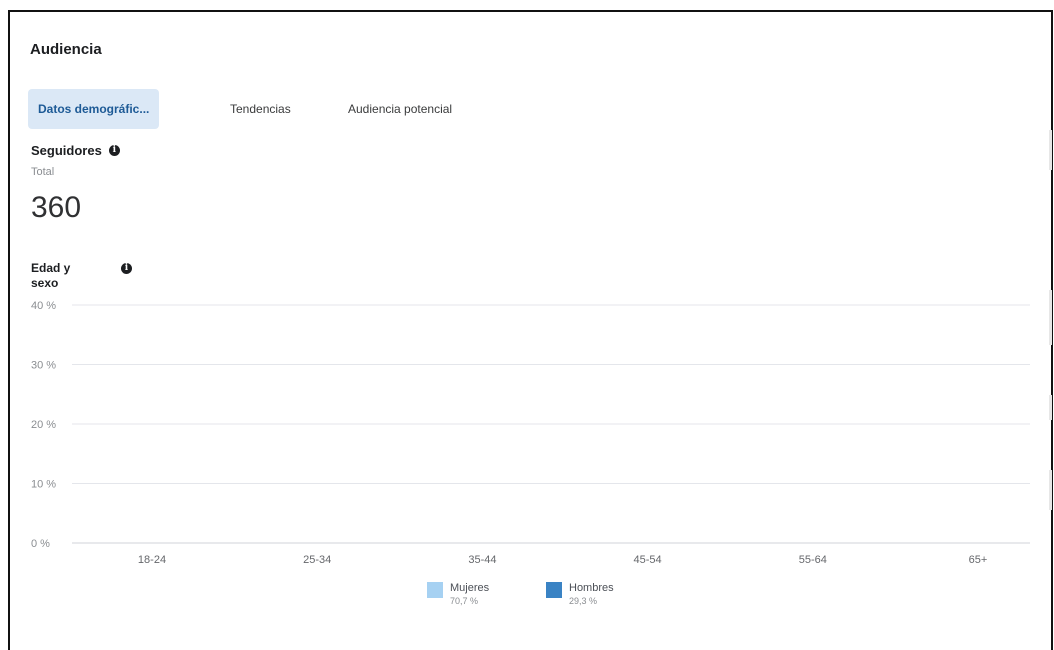  I want to click on legend-value: 29,3 %, so click(583, 601).